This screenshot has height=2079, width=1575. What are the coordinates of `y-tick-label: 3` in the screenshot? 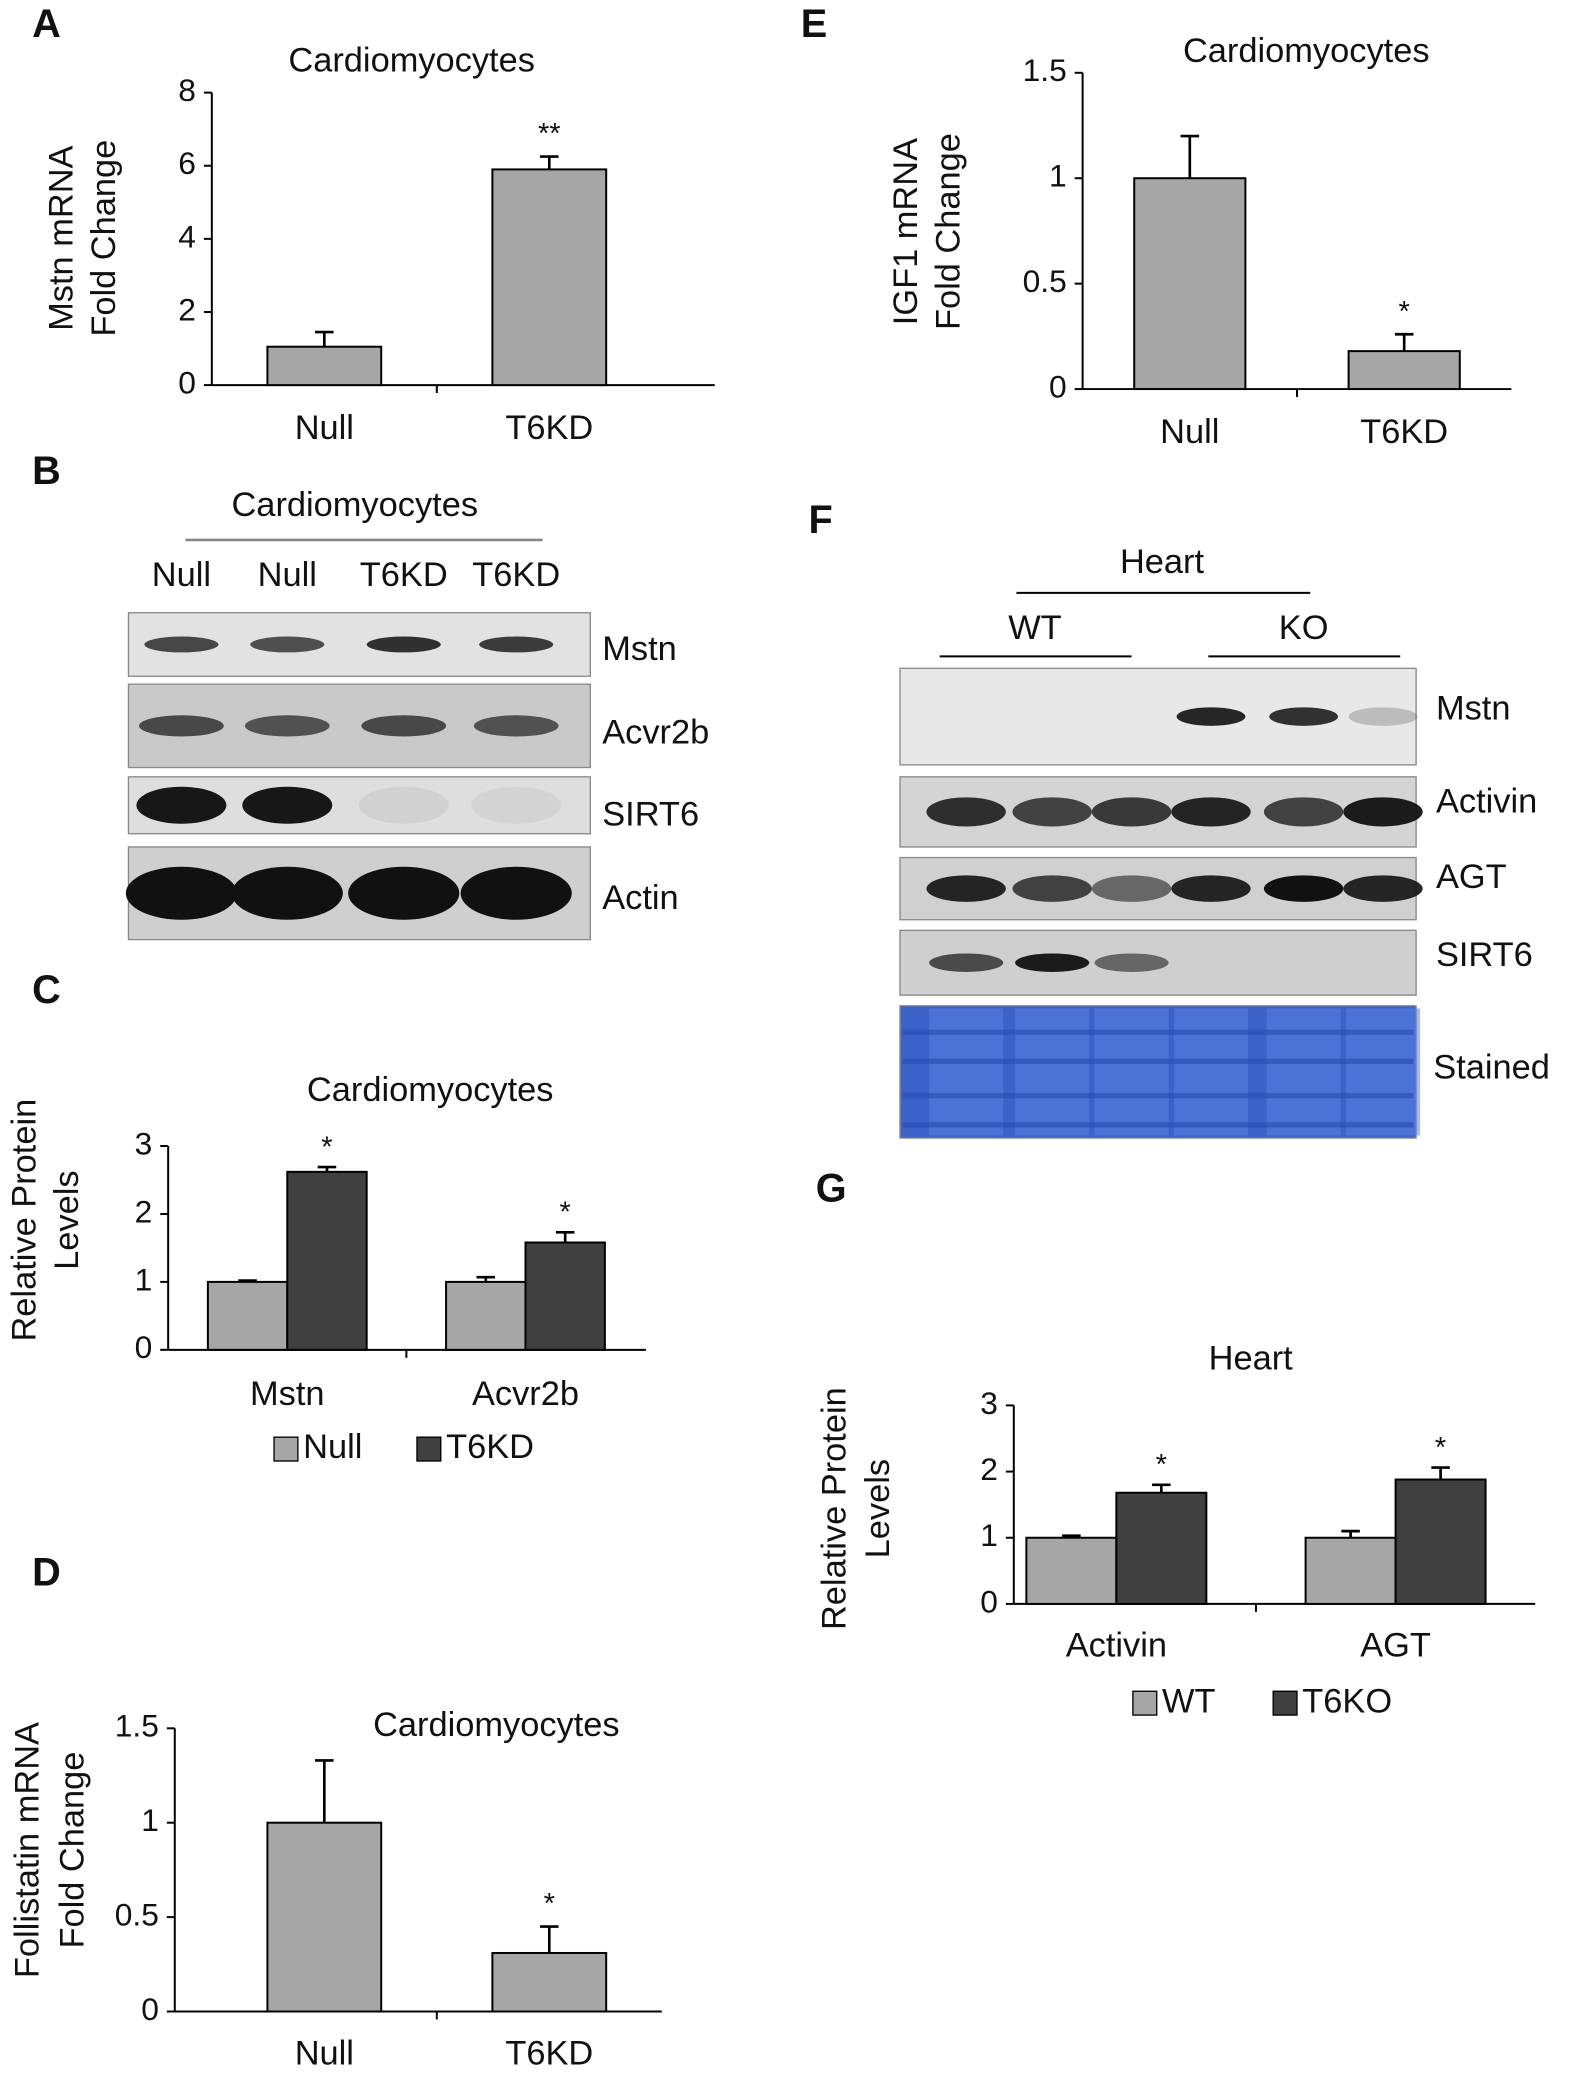 It's located at (989, 1403).